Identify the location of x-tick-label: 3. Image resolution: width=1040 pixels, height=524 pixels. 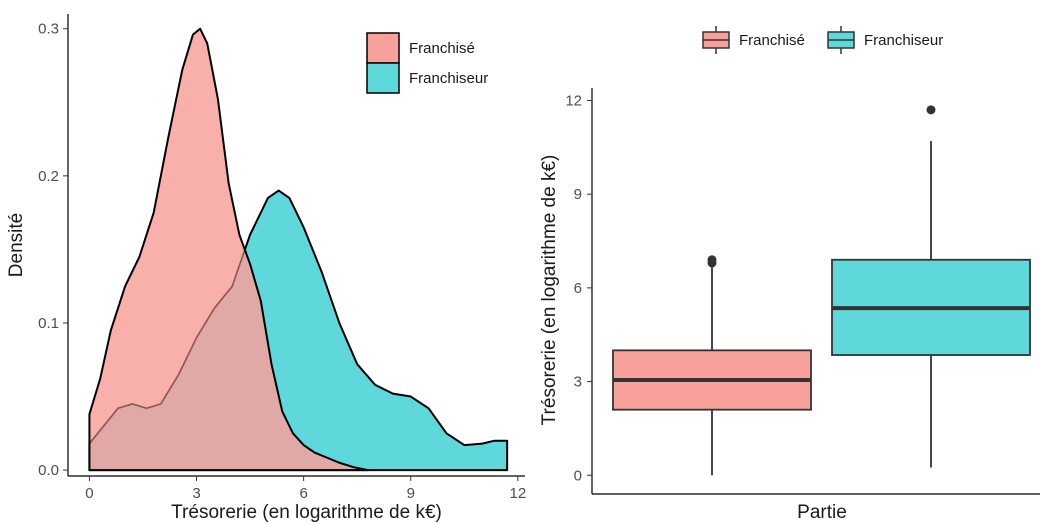
(196, 493).